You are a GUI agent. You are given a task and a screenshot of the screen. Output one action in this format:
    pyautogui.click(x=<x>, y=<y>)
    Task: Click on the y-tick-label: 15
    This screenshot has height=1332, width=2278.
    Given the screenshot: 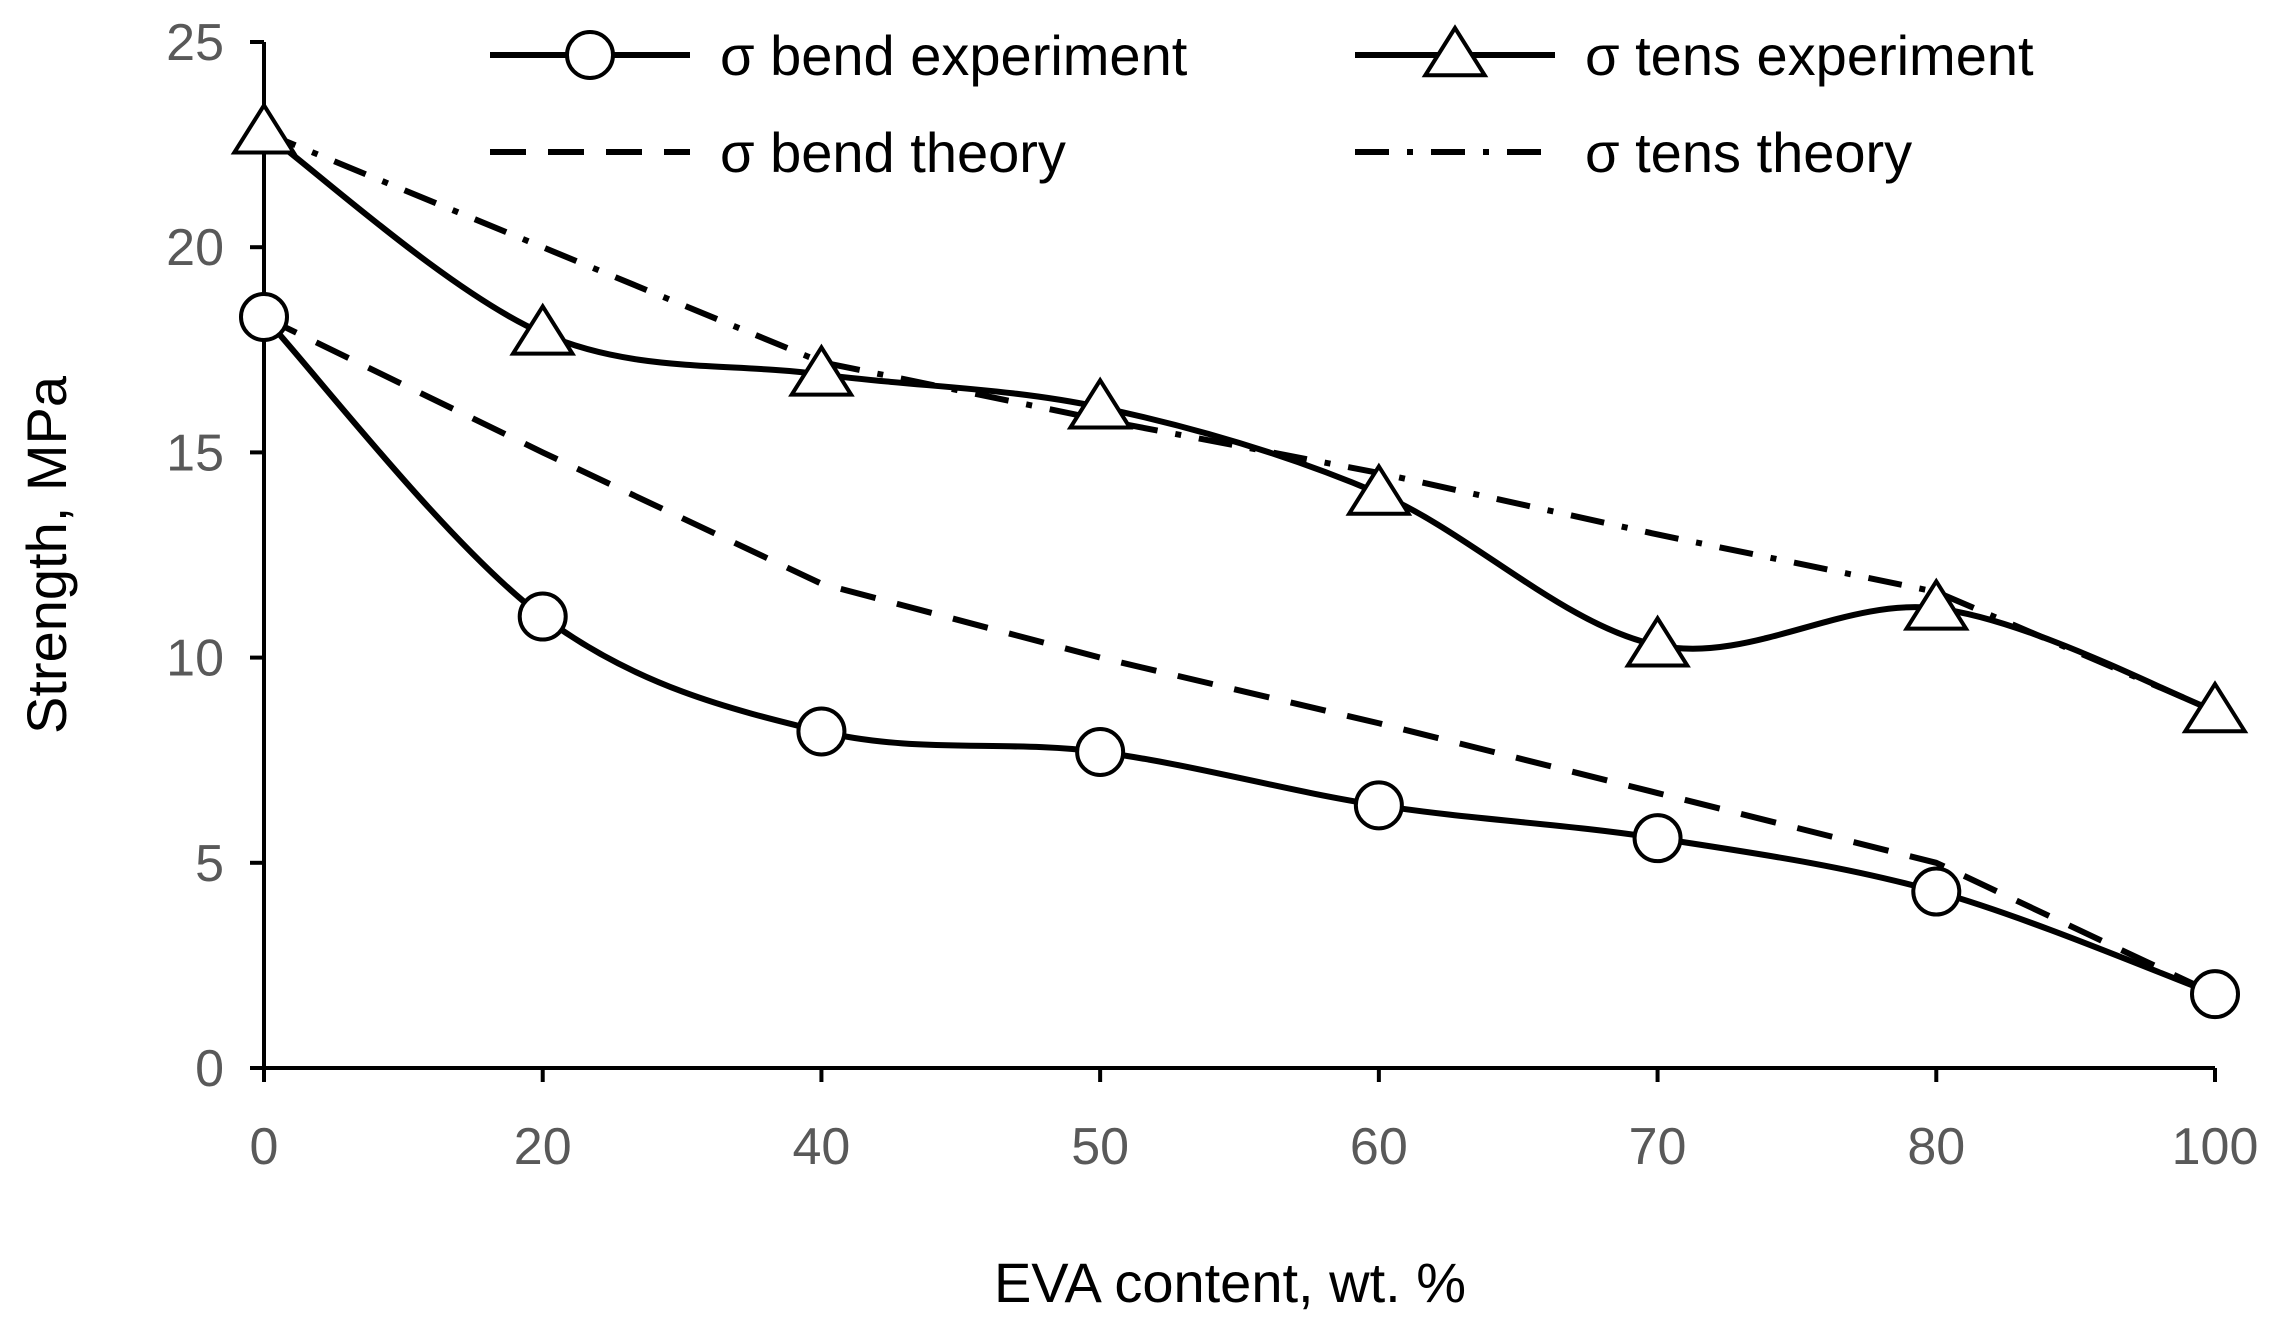 What is the action you would take?
    pyautogui.click(x=195, y=453)
    